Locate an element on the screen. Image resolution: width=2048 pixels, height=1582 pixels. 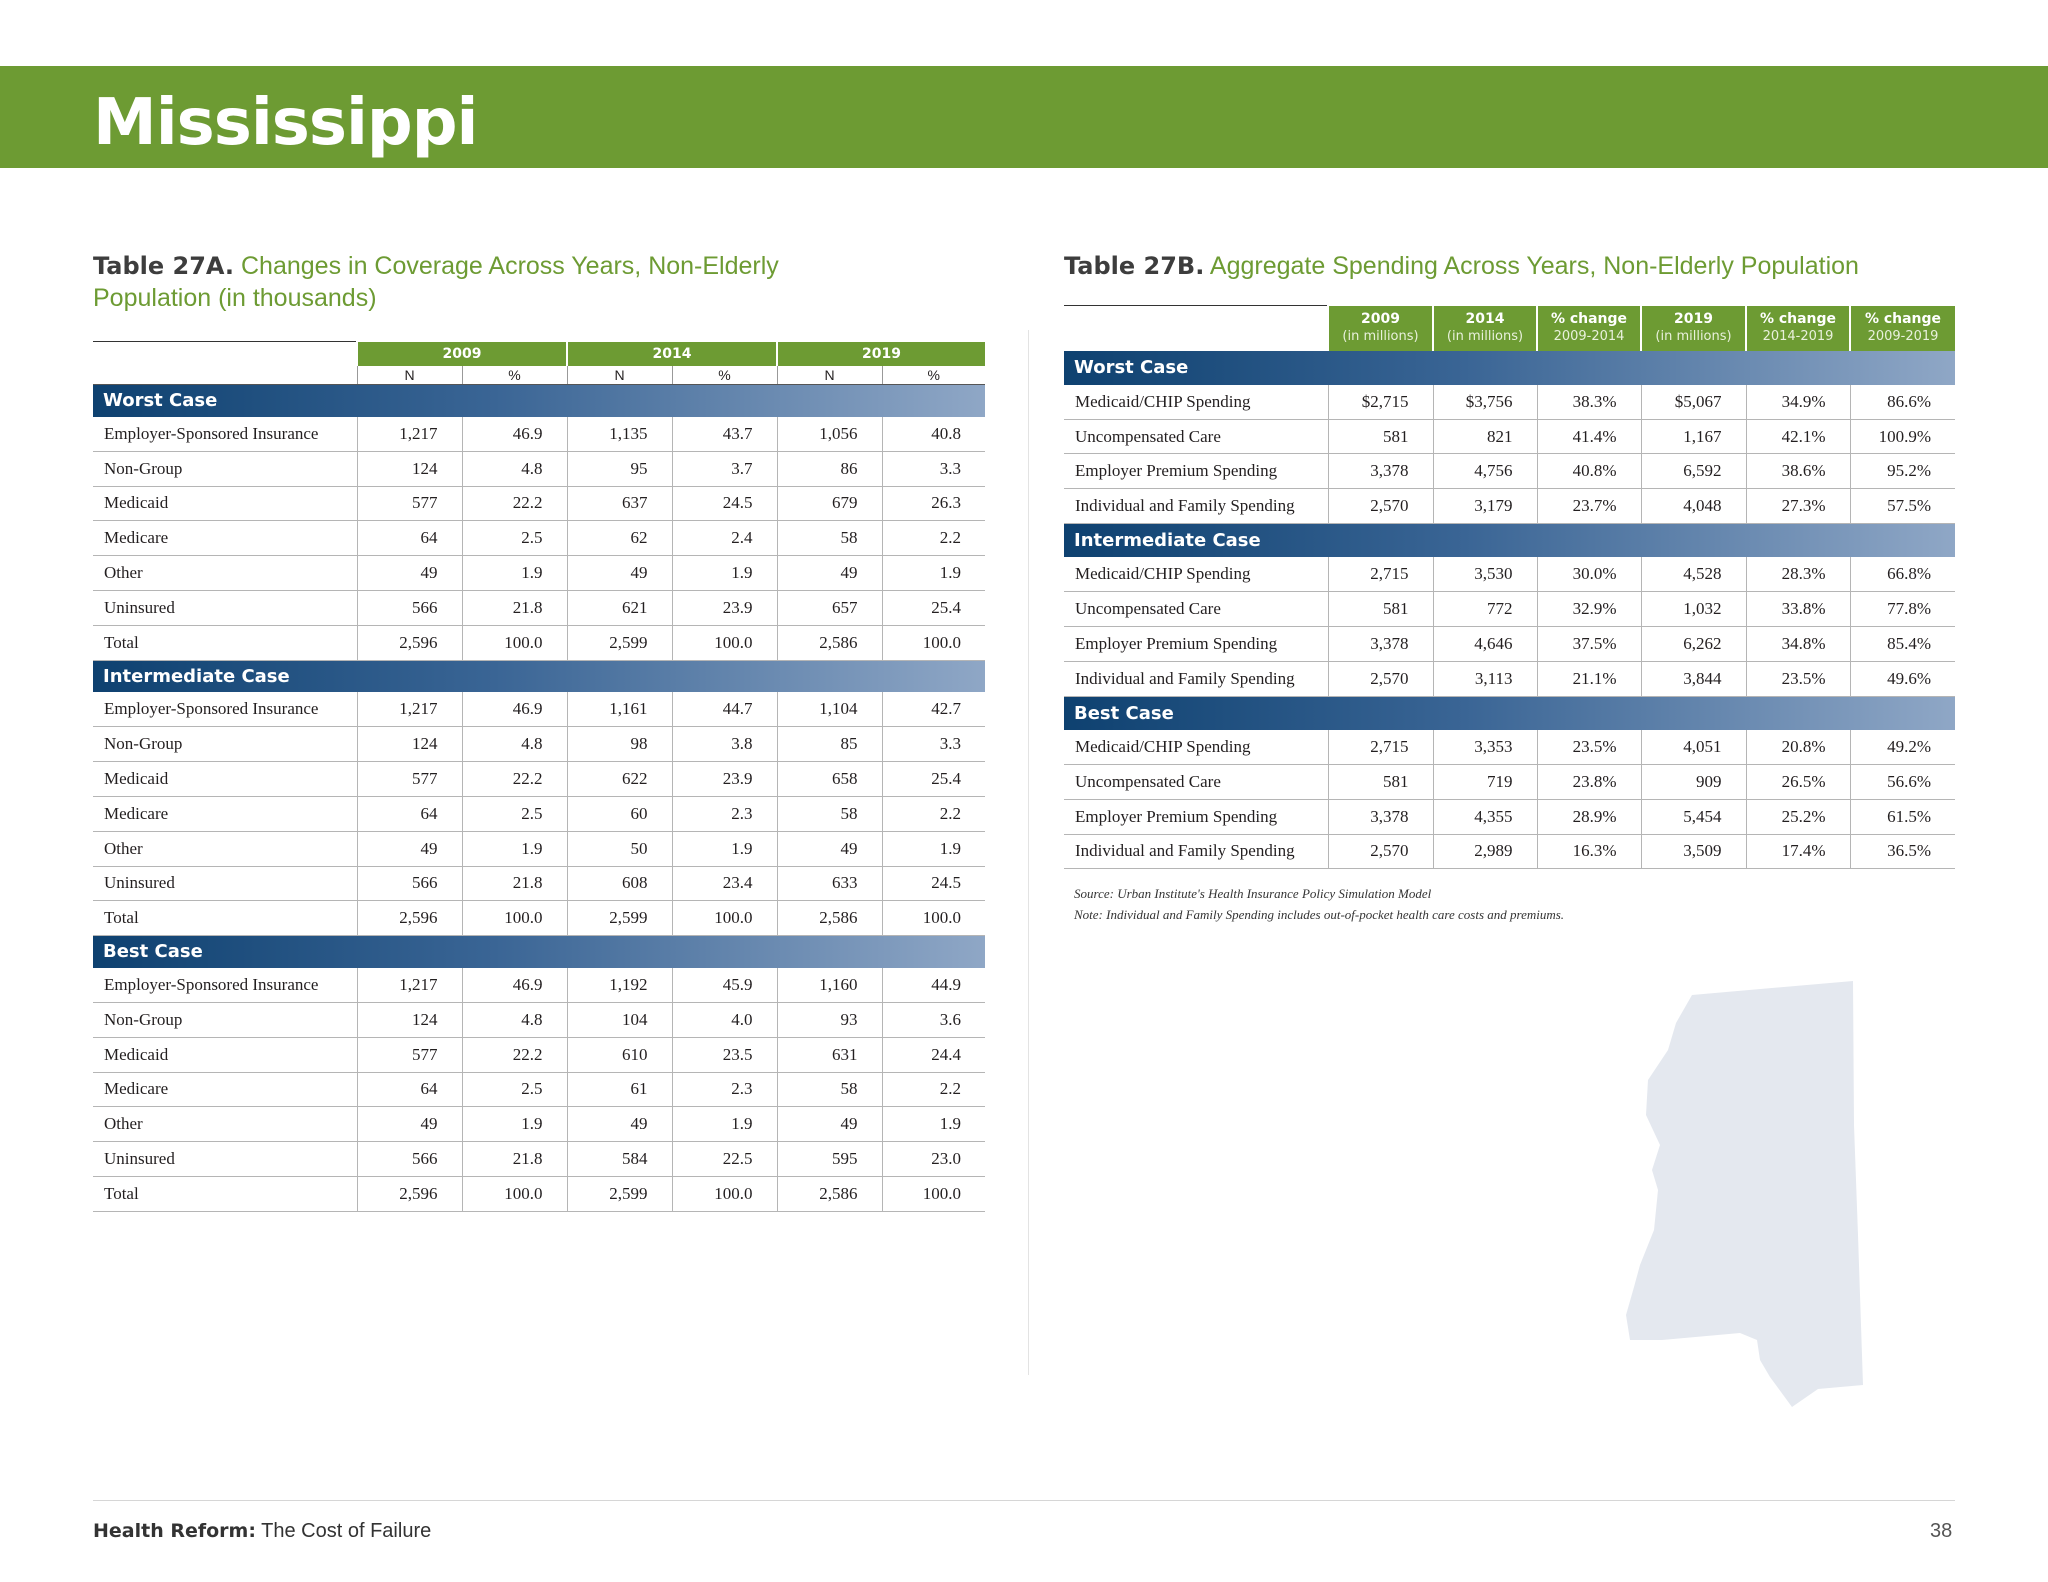
cell-value: 28.3% is located at coordinates (1797, 575).